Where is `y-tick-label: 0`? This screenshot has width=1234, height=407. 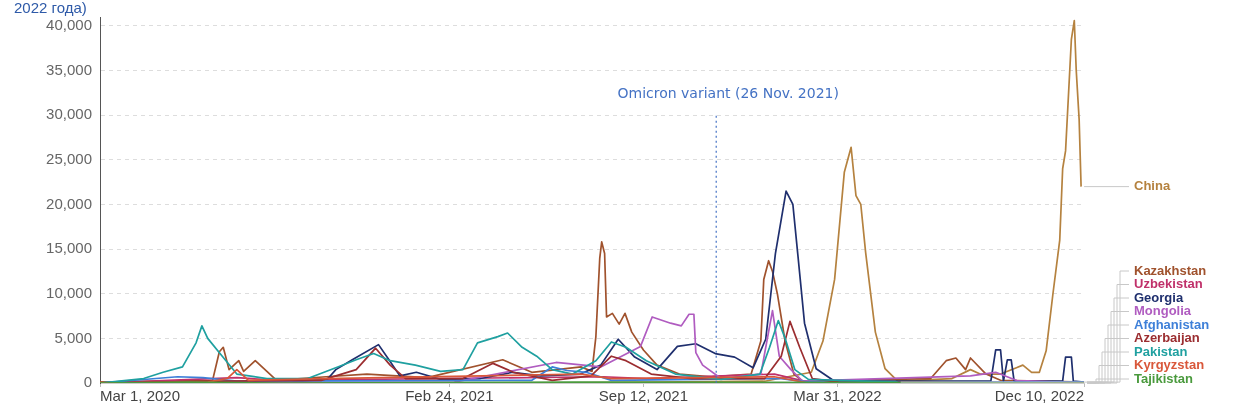 y-tick-label: 0 is located at coordinates (87, 382).